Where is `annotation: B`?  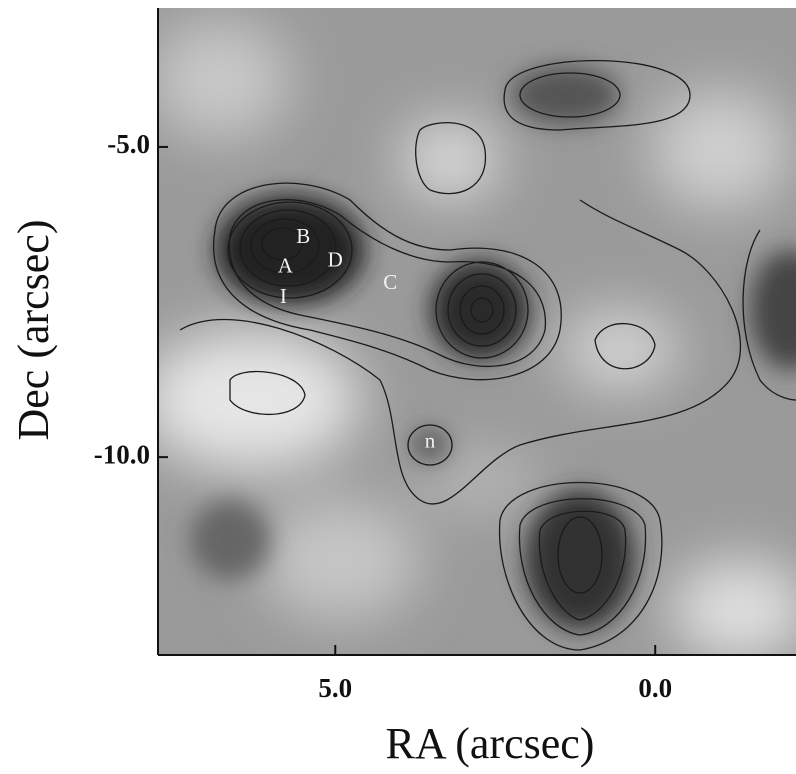 annotation: B is located at coordinates (303, 236).